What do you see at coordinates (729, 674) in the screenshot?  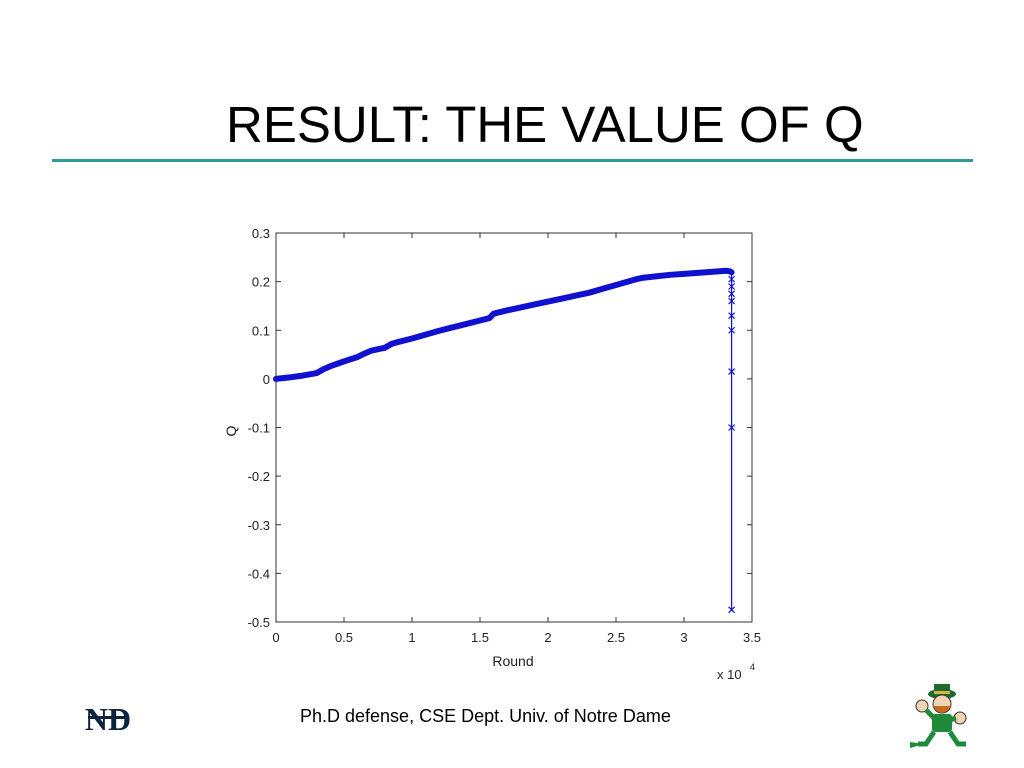 I see `x-multiplier-label: x 10` at bounding box center [729, 674].